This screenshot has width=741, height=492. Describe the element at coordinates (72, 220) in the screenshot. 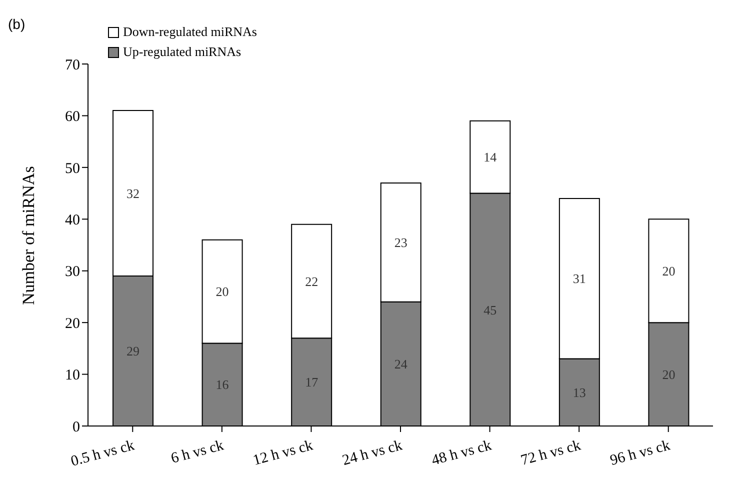

I see `y-tick-label: 40` at that location.